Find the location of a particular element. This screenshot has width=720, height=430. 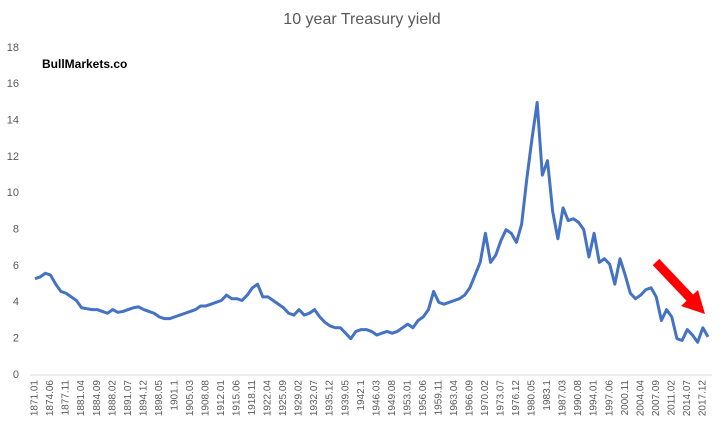

x-tick-label: 1970.02 is located at coordinates (485, 398).